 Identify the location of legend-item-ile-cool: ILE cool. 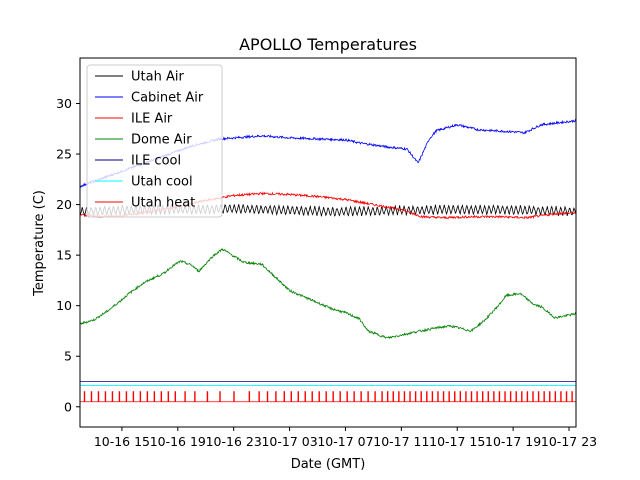
(138, 161).